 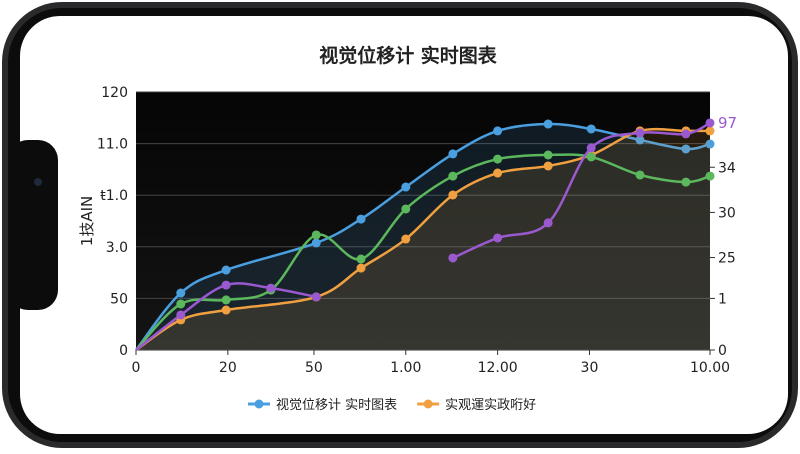 I want to click on y2-tick-label: 25, so click(x=727, y=259).